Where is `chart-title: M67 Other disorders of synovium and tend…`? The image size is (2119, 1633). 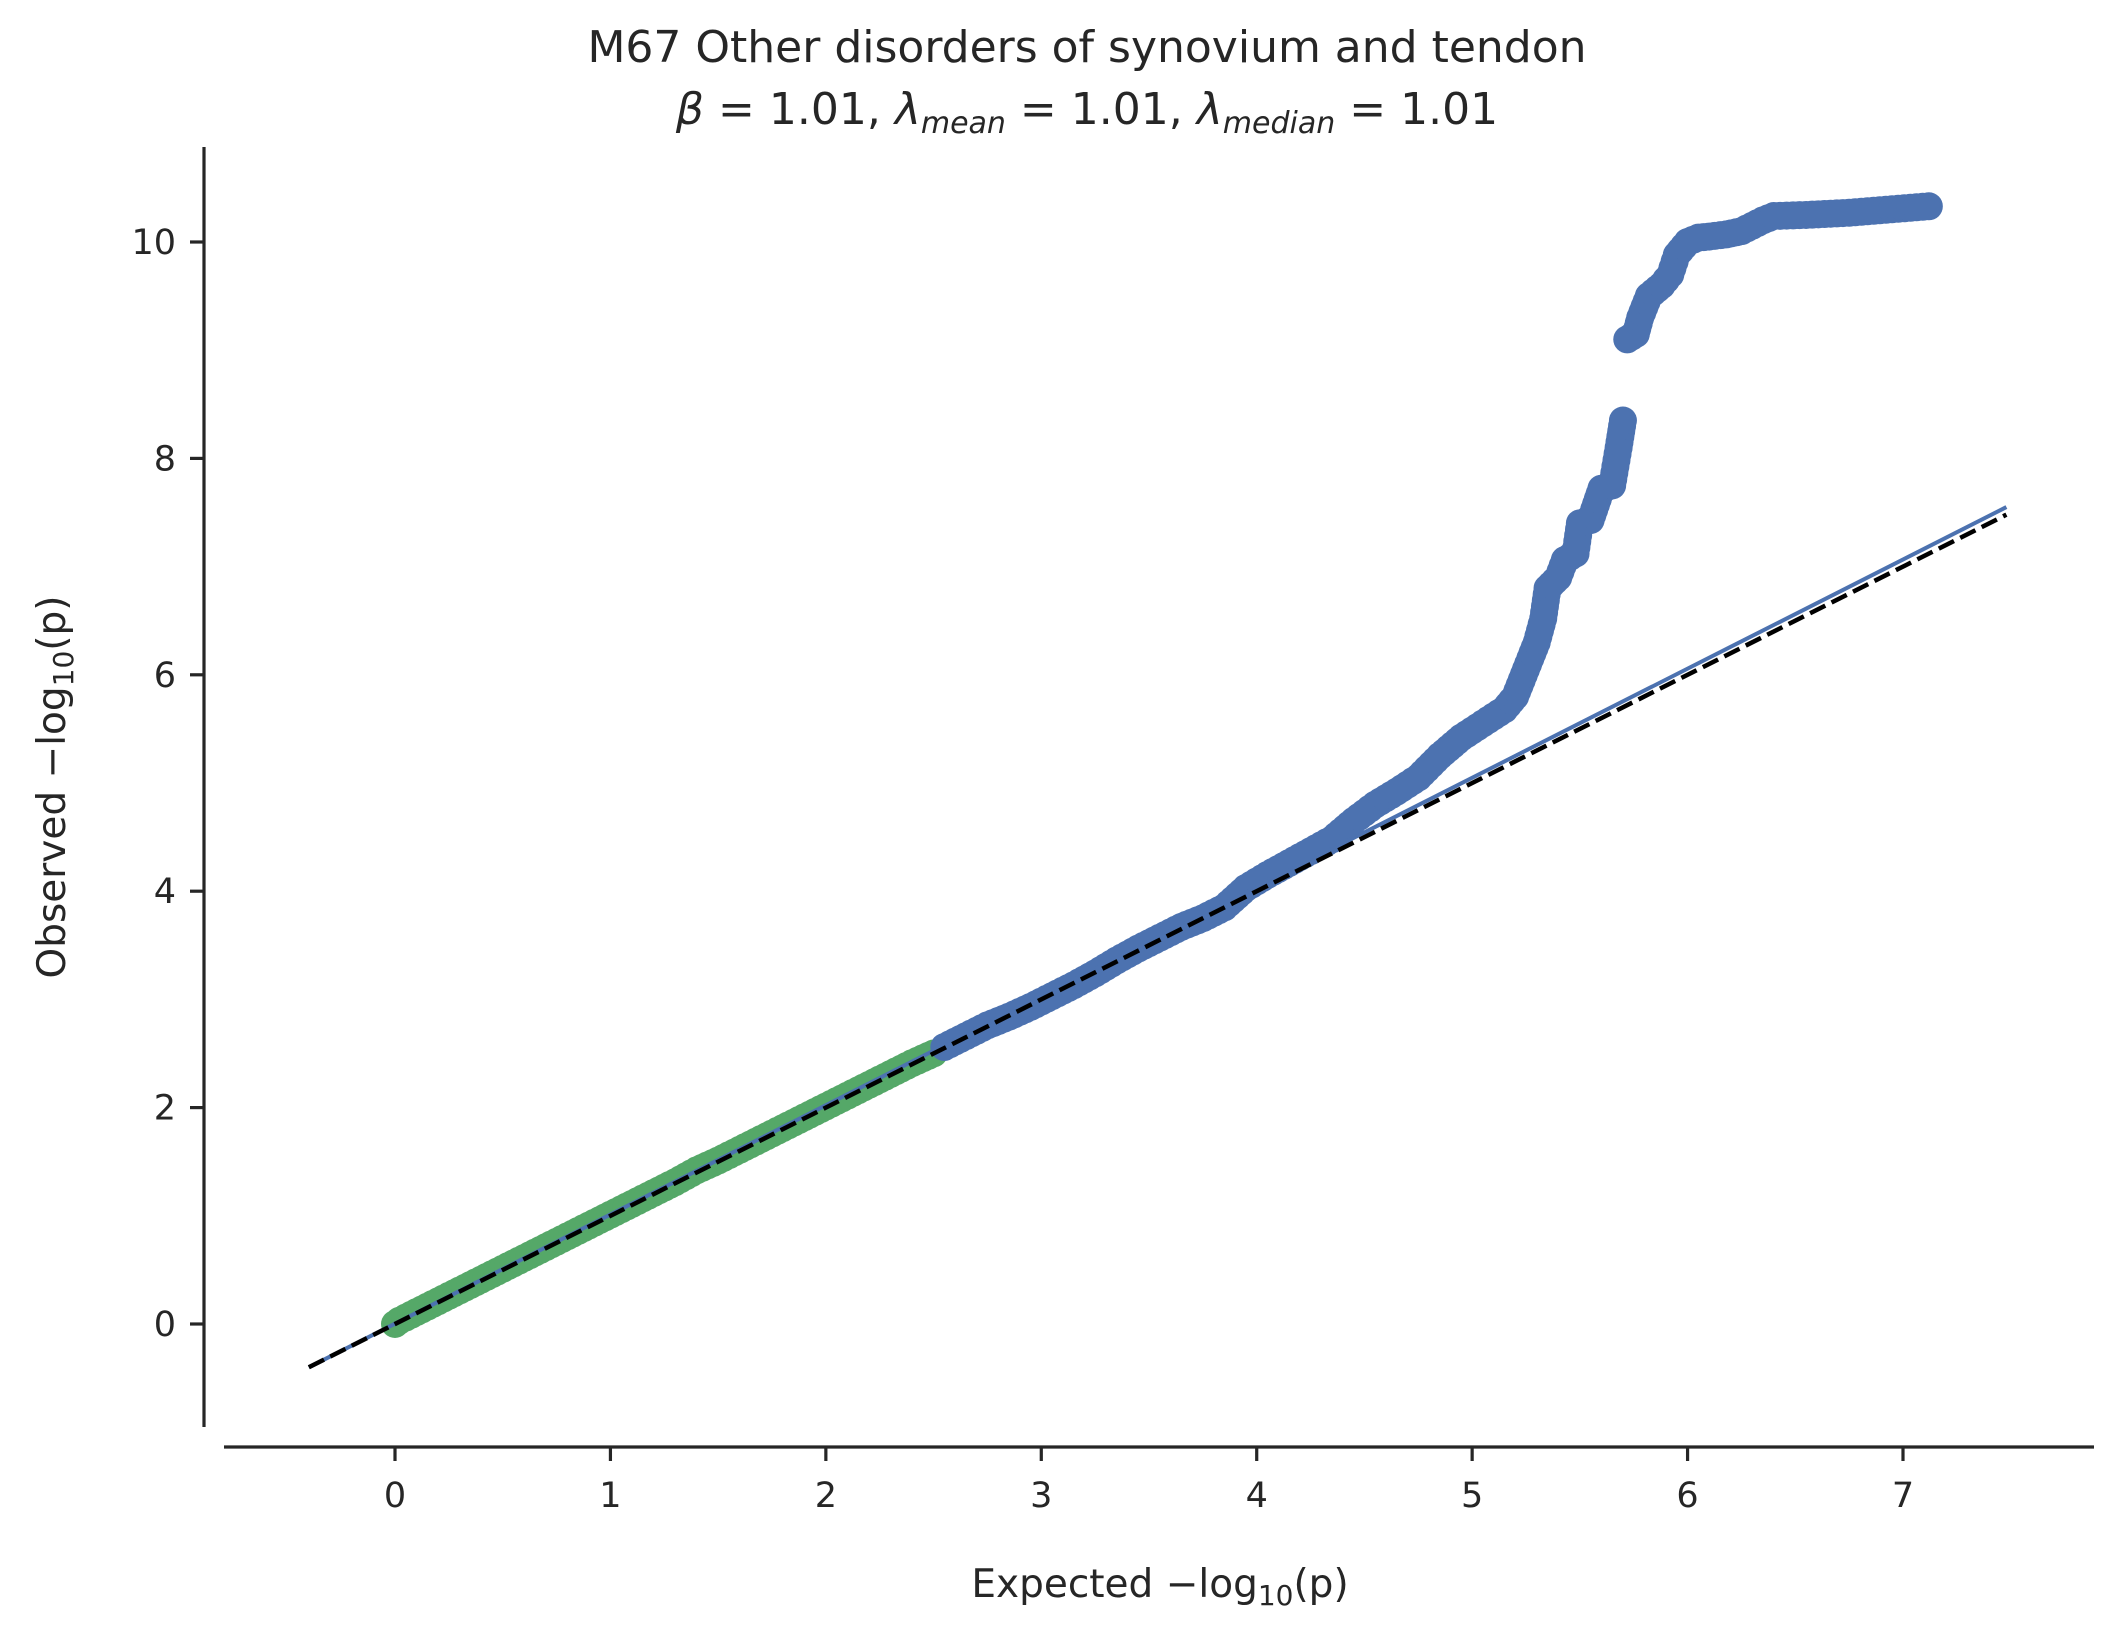 chart-title: M67 Other disorders of synovium and tend… is located at coordinates (1086, 47).